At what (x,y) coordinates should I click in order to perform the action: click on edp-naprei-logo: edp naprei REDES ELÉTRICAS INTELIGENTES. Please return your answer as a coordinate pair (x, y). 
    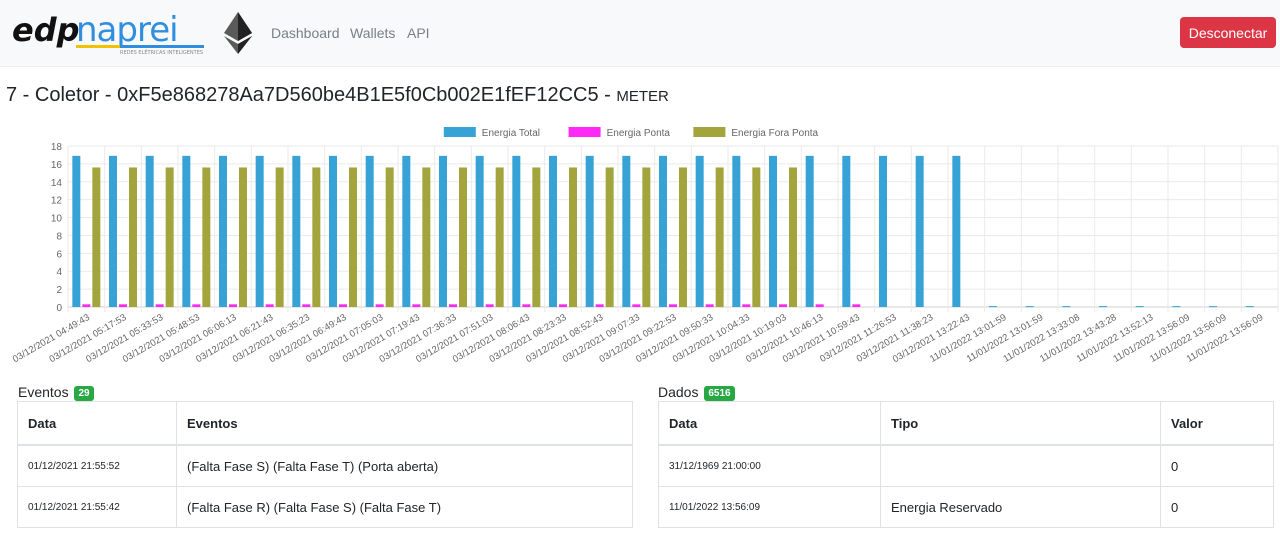
    Looking at the image, I should click on (110, 33).